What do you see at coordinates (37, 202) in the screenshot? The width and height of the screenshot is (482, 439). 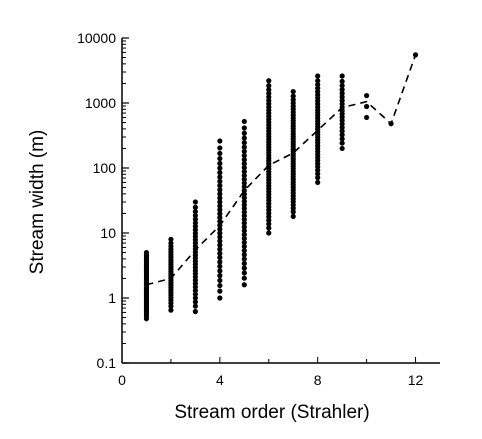 I see `y-axis-label: Stream width (m)` at bounding box center [37, 202].